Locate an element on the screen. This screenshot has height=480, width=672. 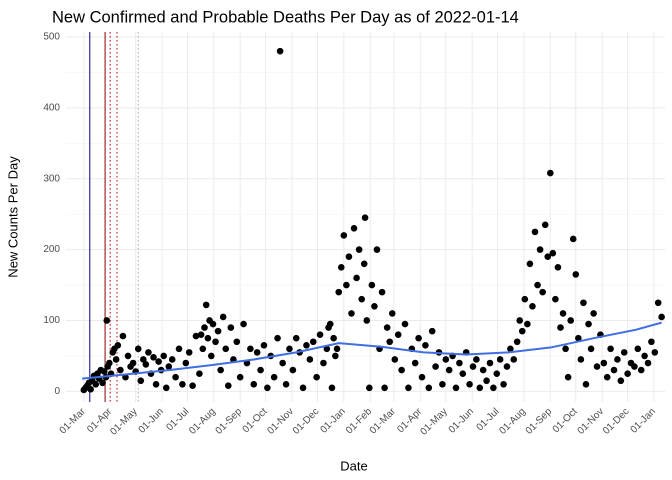
x-tick-label: 01-Jun is located at coordinates (151, 420).